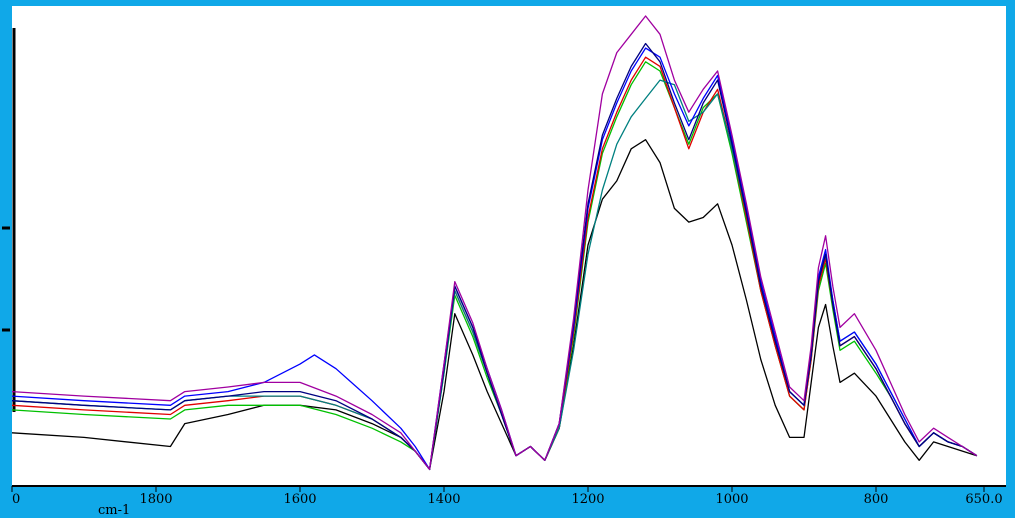 Image resolution: width=1015 pixels, height=518 pixels. Describe the element at coordinates (16, 499) in the screenshot. I see `x-tick-label: 0` at that location.